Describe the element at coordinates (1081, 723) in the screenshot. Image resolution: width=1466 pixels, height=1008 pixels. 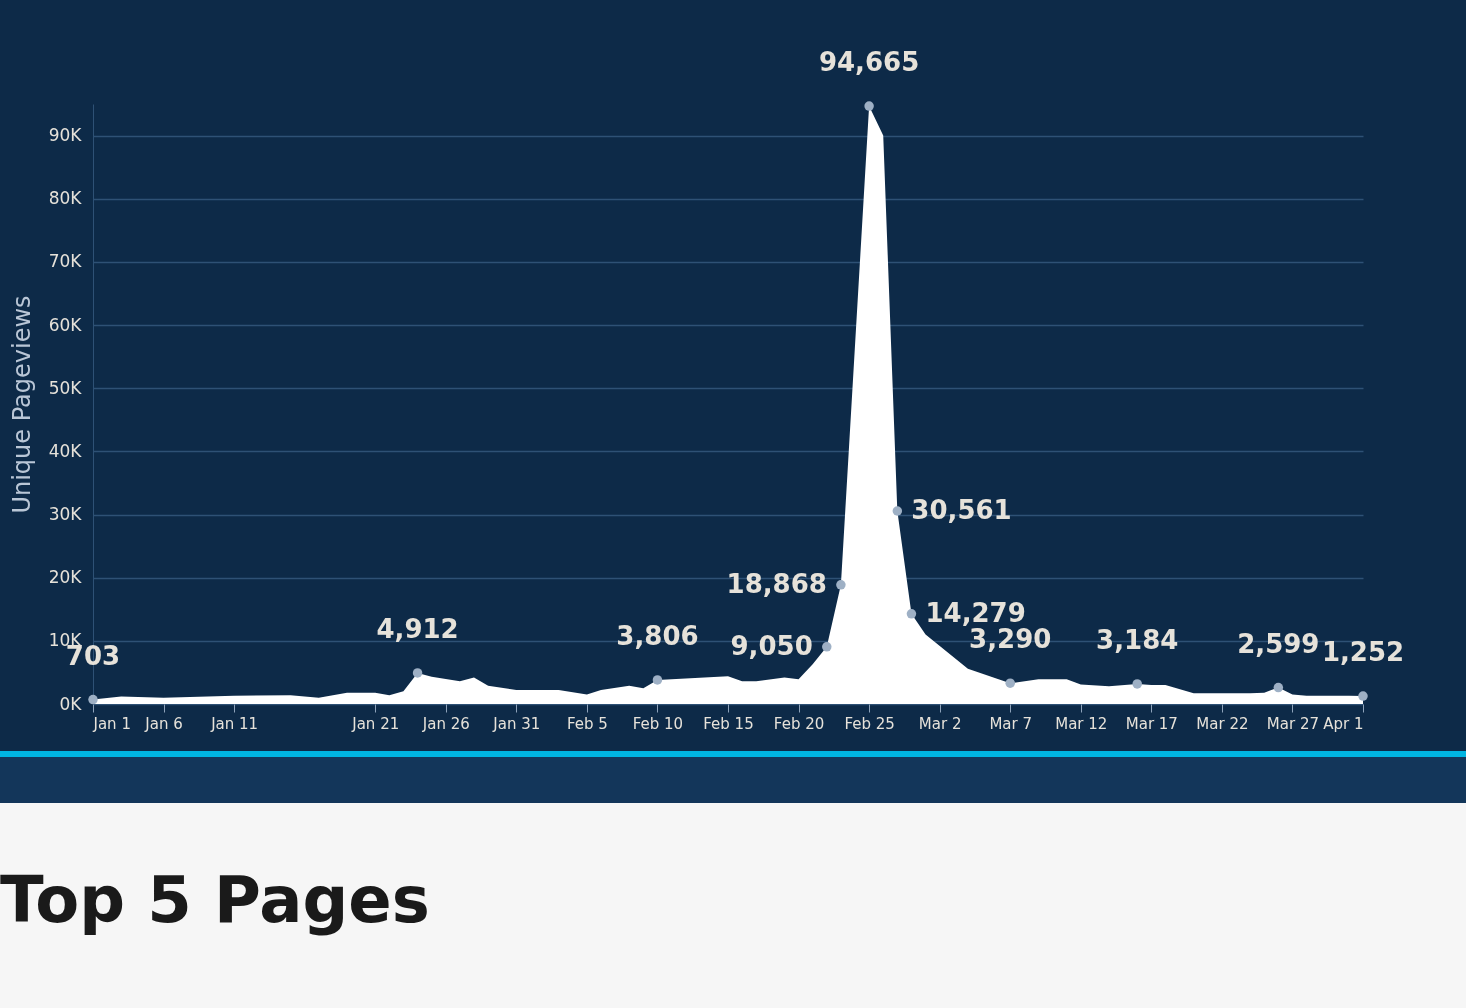
I see `x-tick-label: Mar 12` at that location.